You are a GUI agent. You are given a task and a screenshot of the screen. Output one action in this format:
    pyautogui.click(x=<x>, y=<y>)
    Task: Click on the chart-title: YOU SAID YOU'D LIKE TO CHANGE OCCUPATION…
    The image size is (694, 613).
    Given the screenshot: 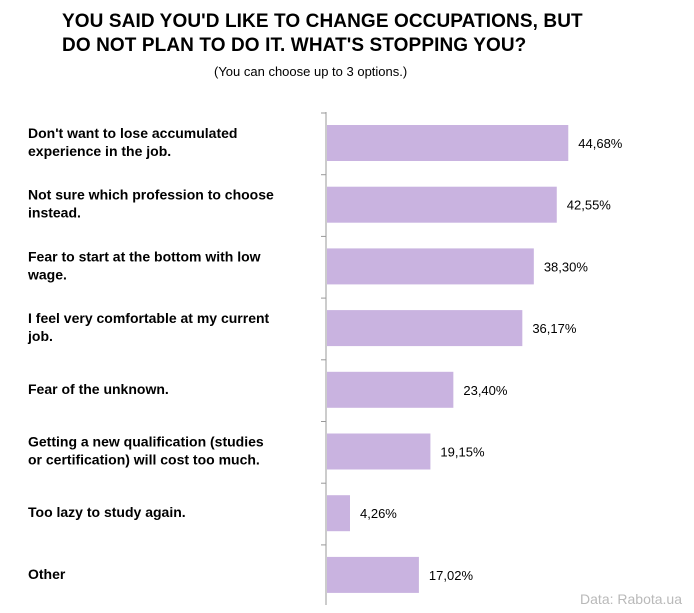 What is the action you would take?
    pyautogui.click(x=322, y=33)
    